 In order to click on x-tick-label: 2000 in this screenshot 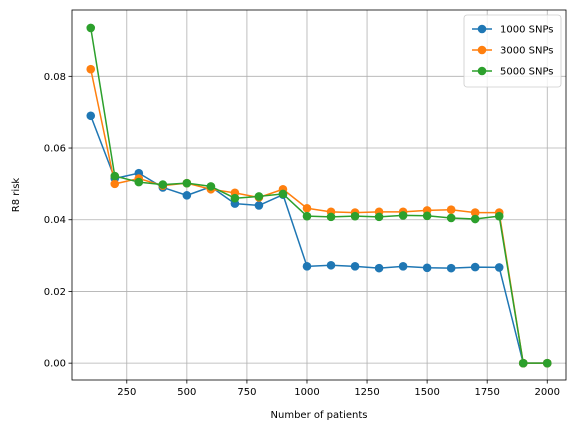, I will do `click(547, 392)`.